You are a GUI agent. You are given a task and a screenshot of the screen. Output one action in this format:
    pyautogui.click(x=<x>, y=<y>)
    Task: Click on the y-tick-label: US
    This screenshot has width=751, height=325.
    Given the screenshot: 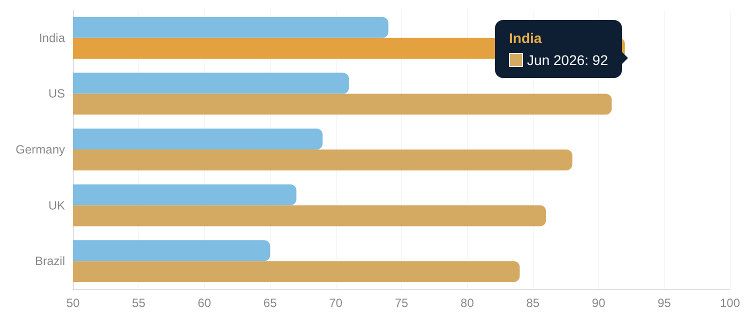 What is the action you would take?
    pyautogui.click(x=56, y=93)
    